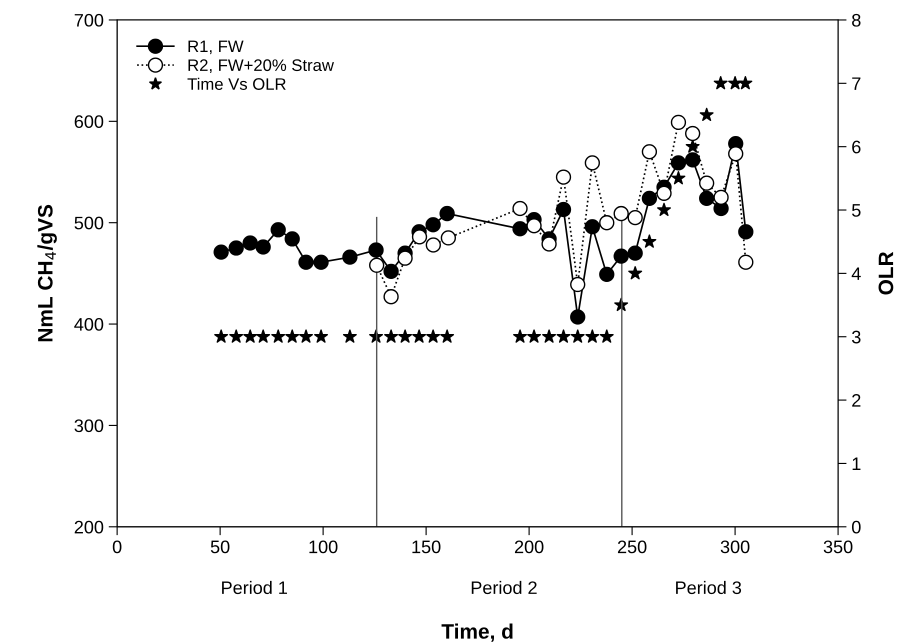 This screenshot has width=908, height=644. I want to click on x-tick-label: 250, so click(632, 547).